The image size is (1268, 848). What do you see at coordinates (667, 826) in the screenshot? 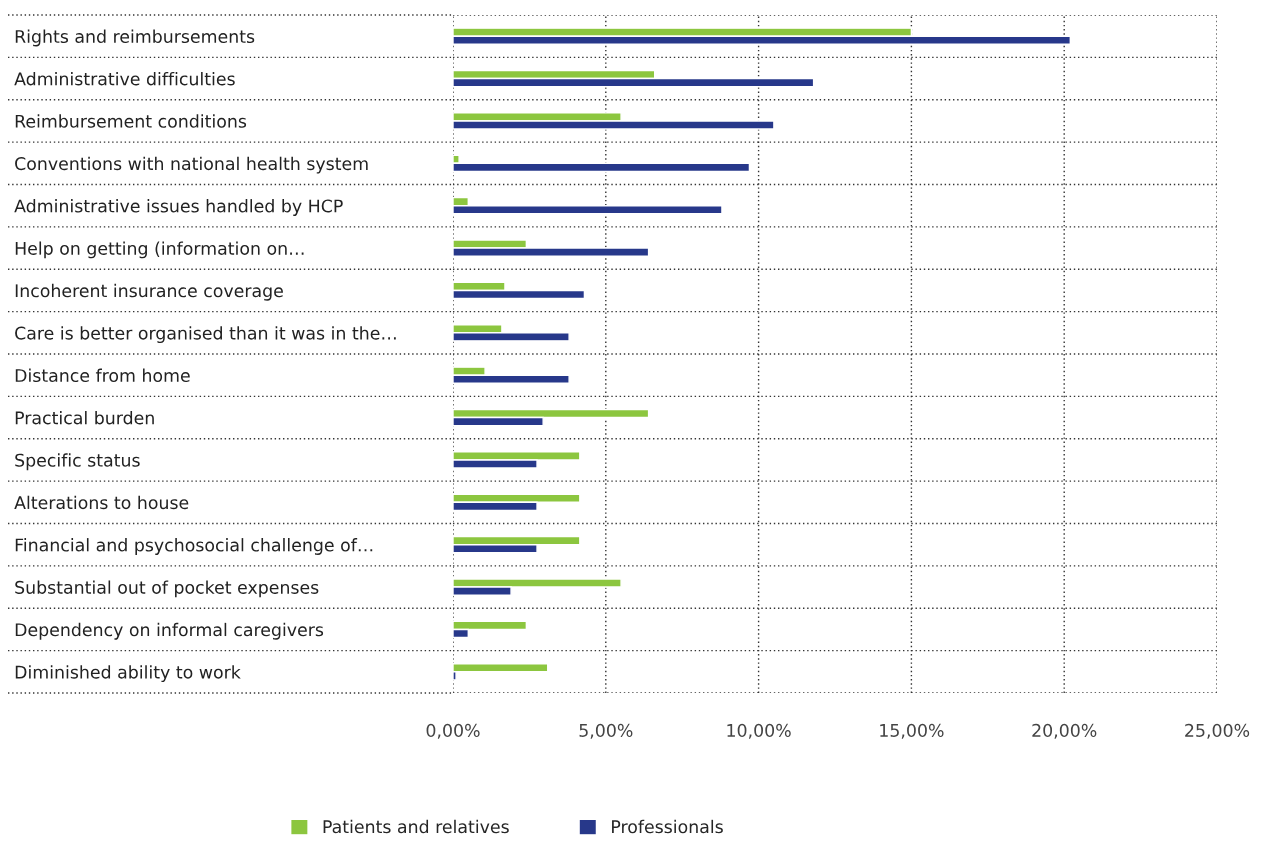
I see `legend-label: Professionals` at bounding box center [667, 826].